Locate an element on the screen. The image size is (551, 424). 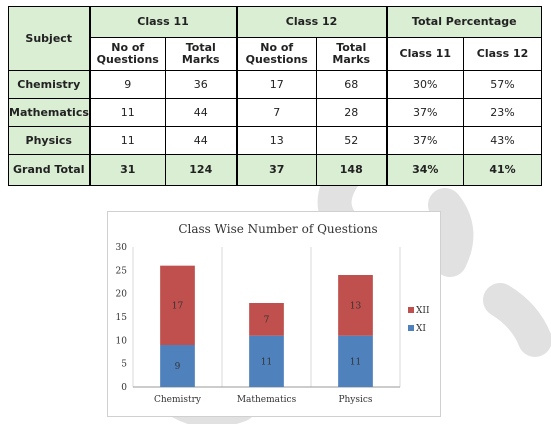
cell-p12: 43% is located at coordinates (502, 140).